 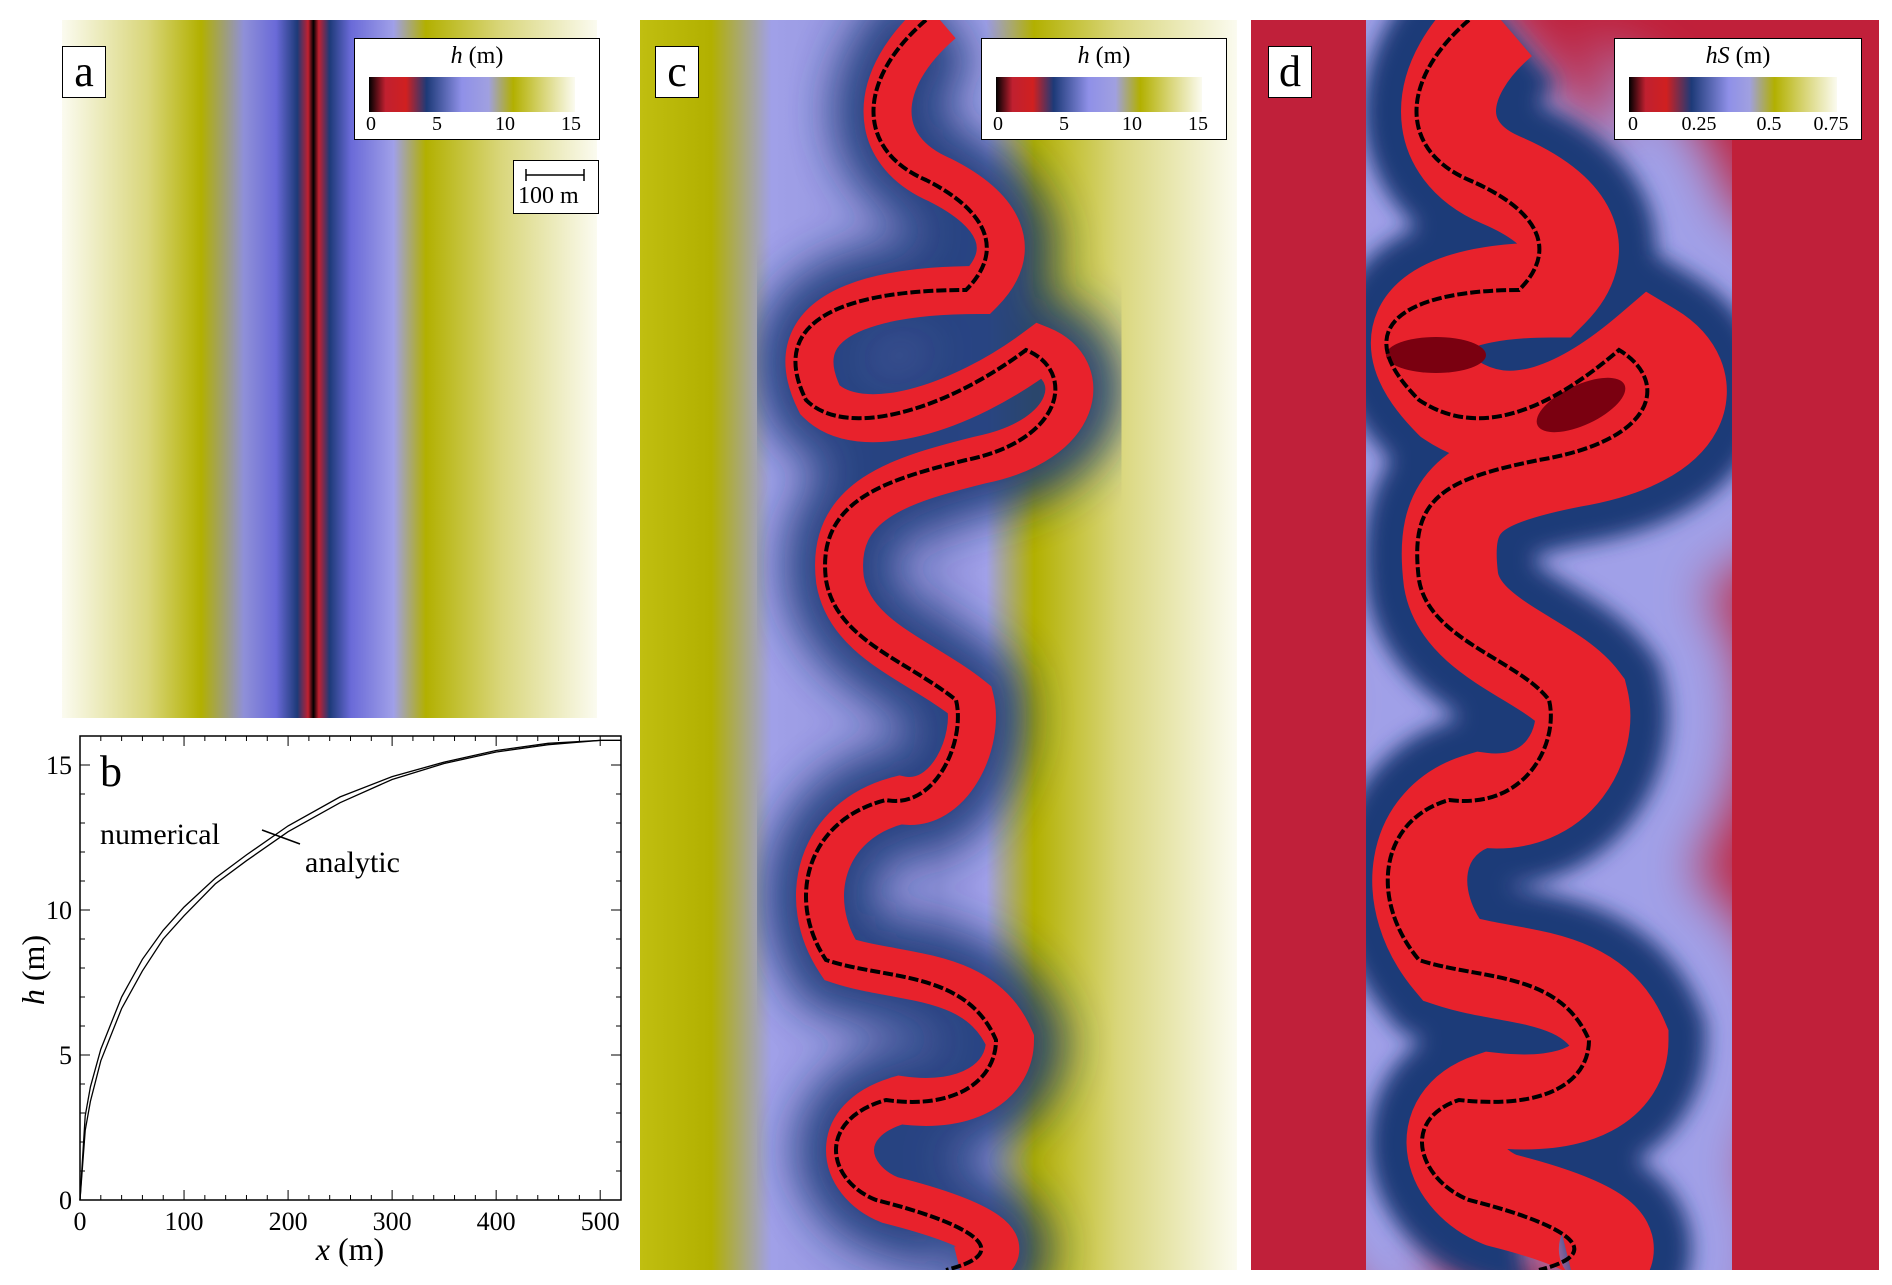 What do you see at coordinates (1132, 124) in the screenshot?
I see `colorbar-c-tick: 10` at bounding box center [1132, 124].